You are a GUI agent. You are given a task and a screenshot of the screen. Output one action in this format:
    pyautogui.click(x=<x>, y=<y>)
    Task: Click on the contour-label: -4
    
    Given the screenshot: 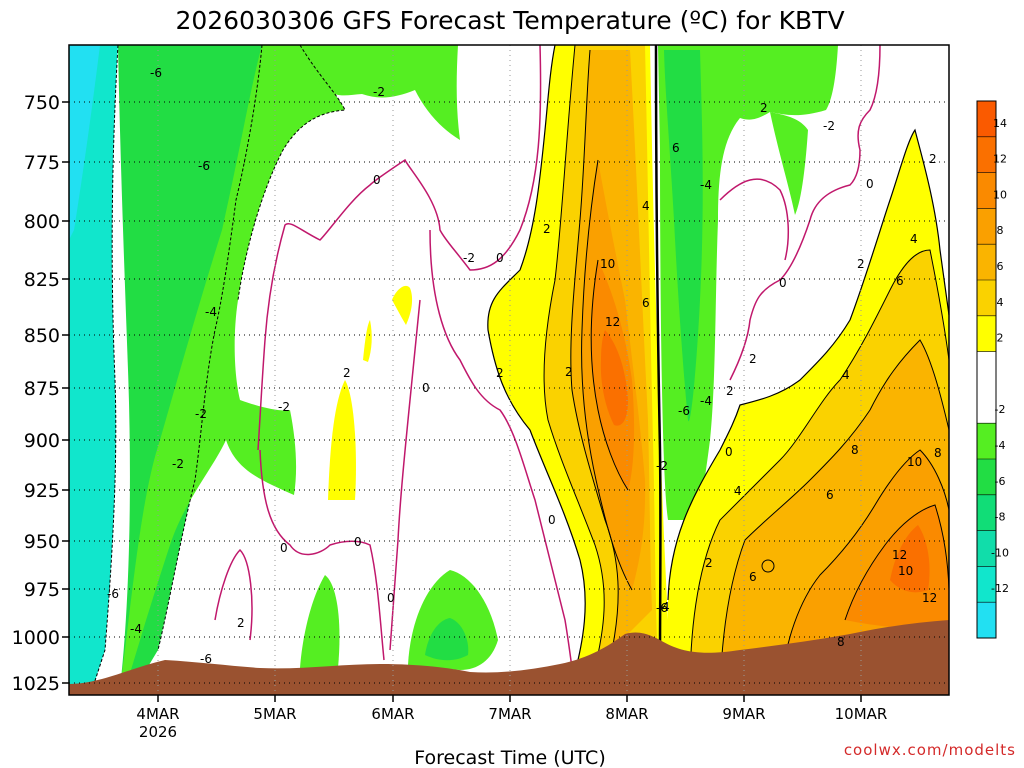 What is the action you would take?
    pyautogui.click(x=706, y=185)
    